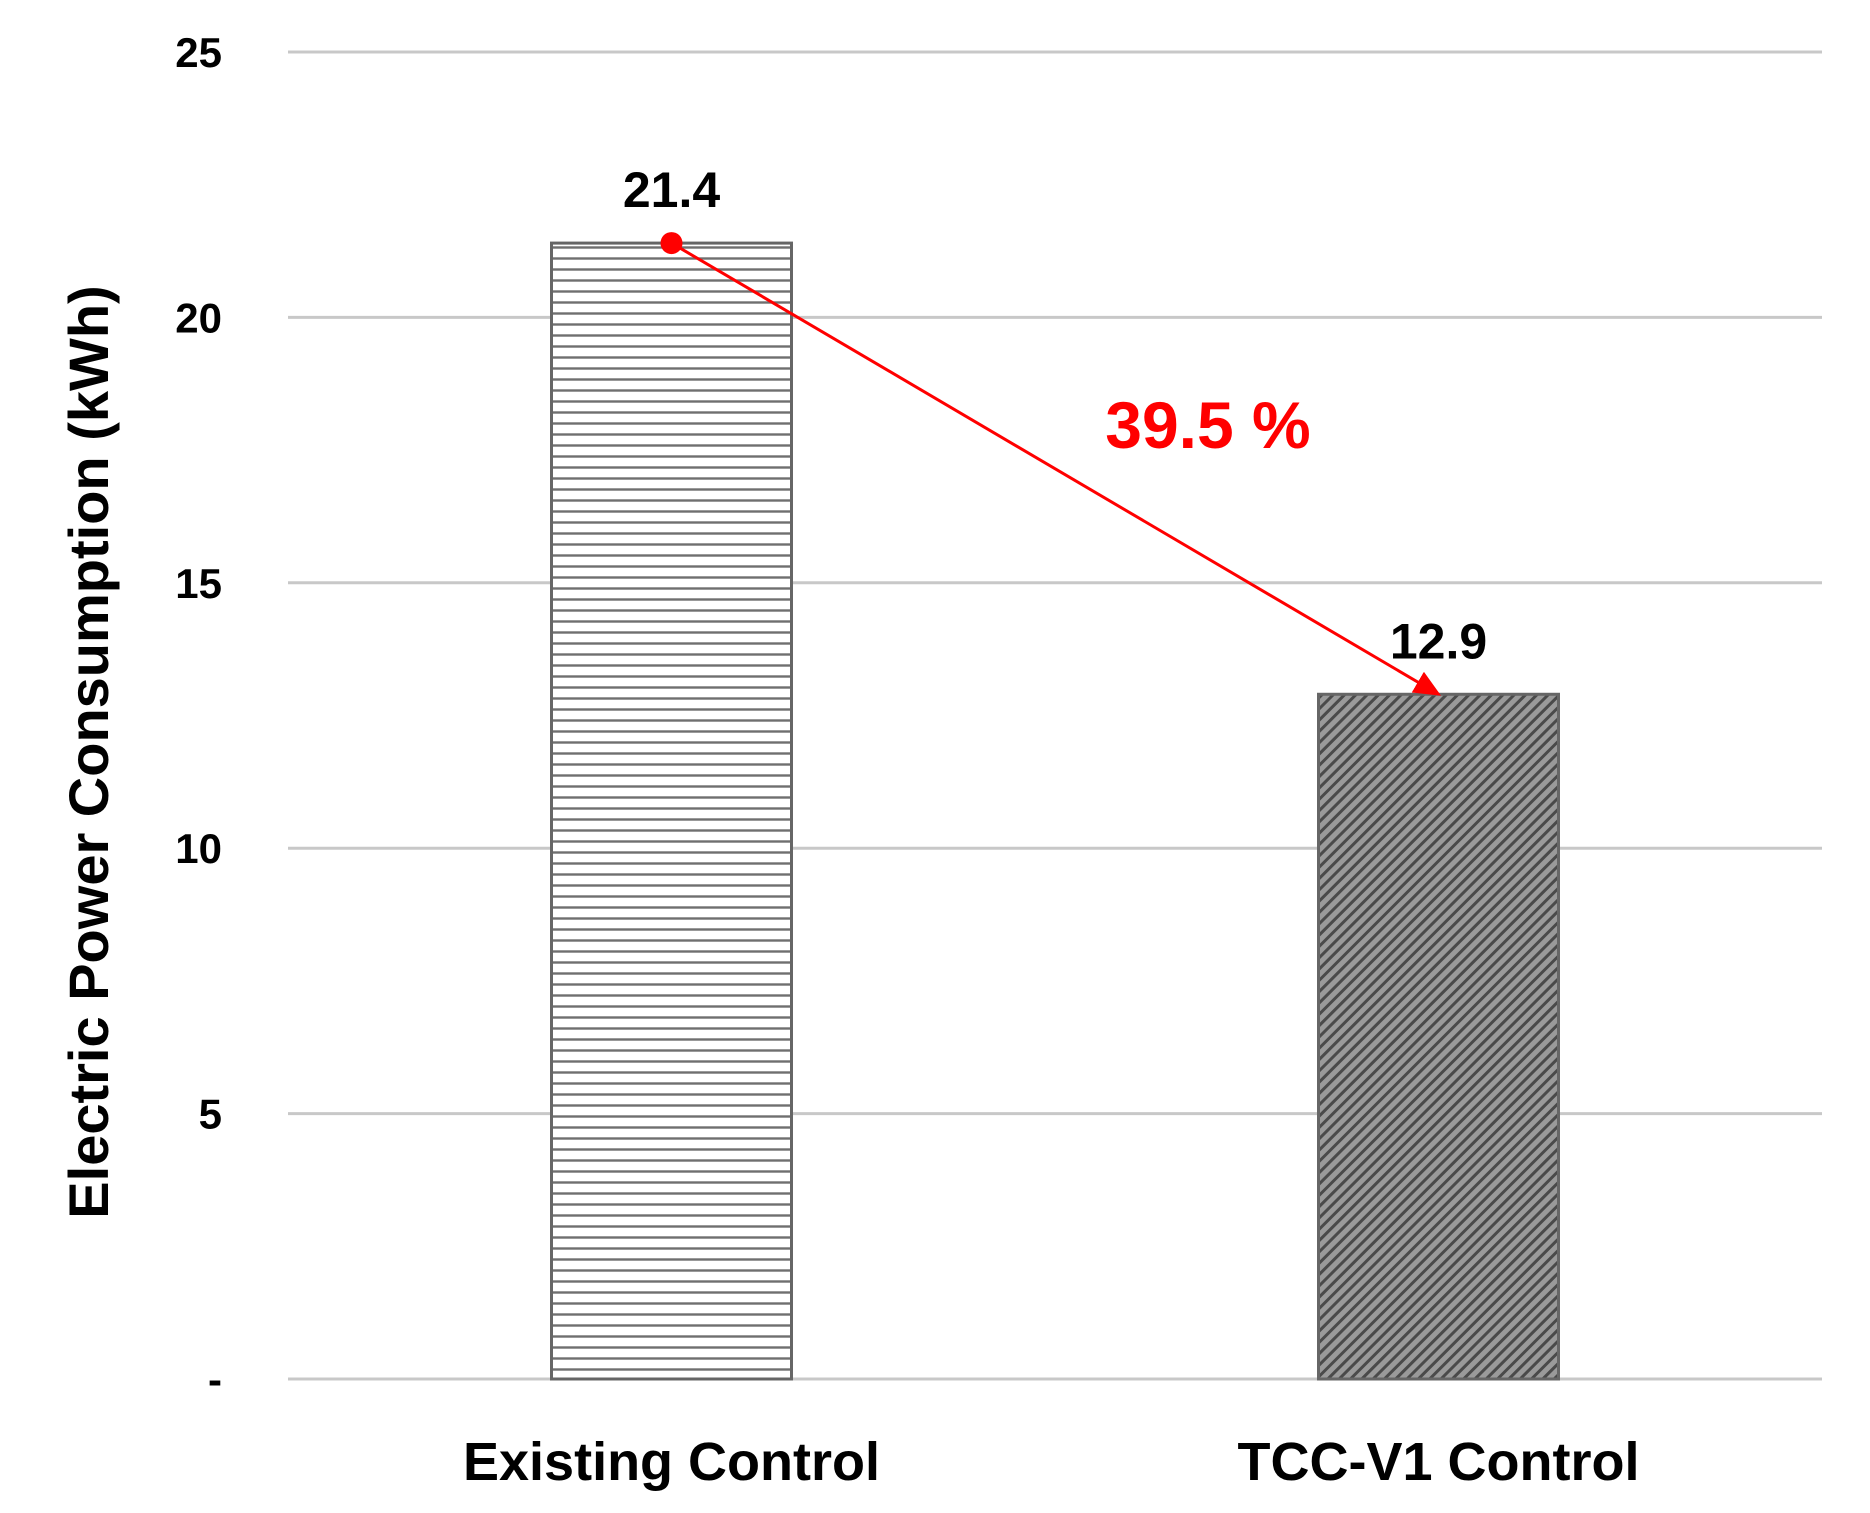  I want to click on bar-value-label: 21.4, so click(672, 190).